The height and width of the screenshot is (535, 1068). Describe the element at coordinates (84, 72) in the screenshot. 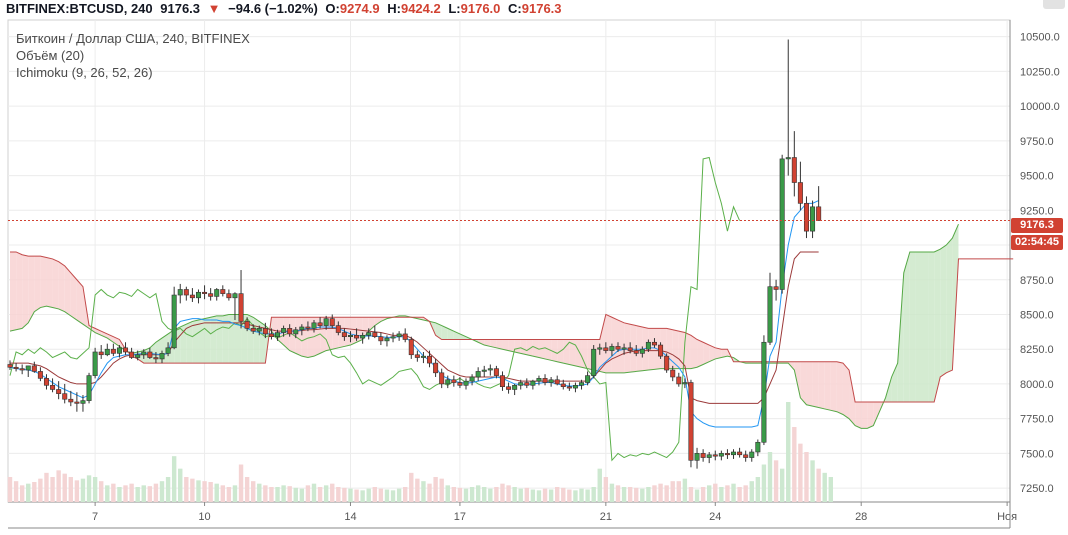

I see `legend-ichimoku: Ichimoku (9, 26, 52, 26)` at that location.